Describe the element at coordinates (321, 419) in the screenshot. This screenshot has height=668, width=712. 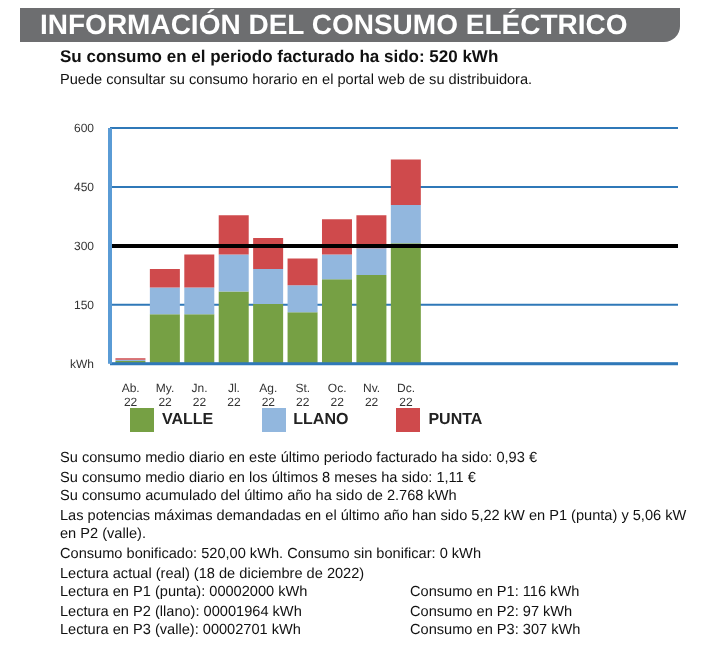
I see `legend-label: LLANO` at that location.